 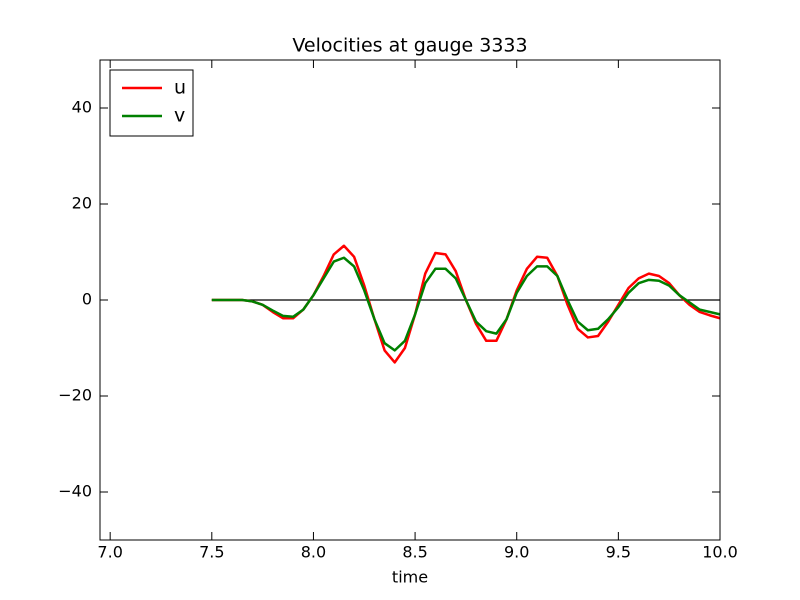 I want to click on x-tick-label: 8.5, so click(x=414, y=552).